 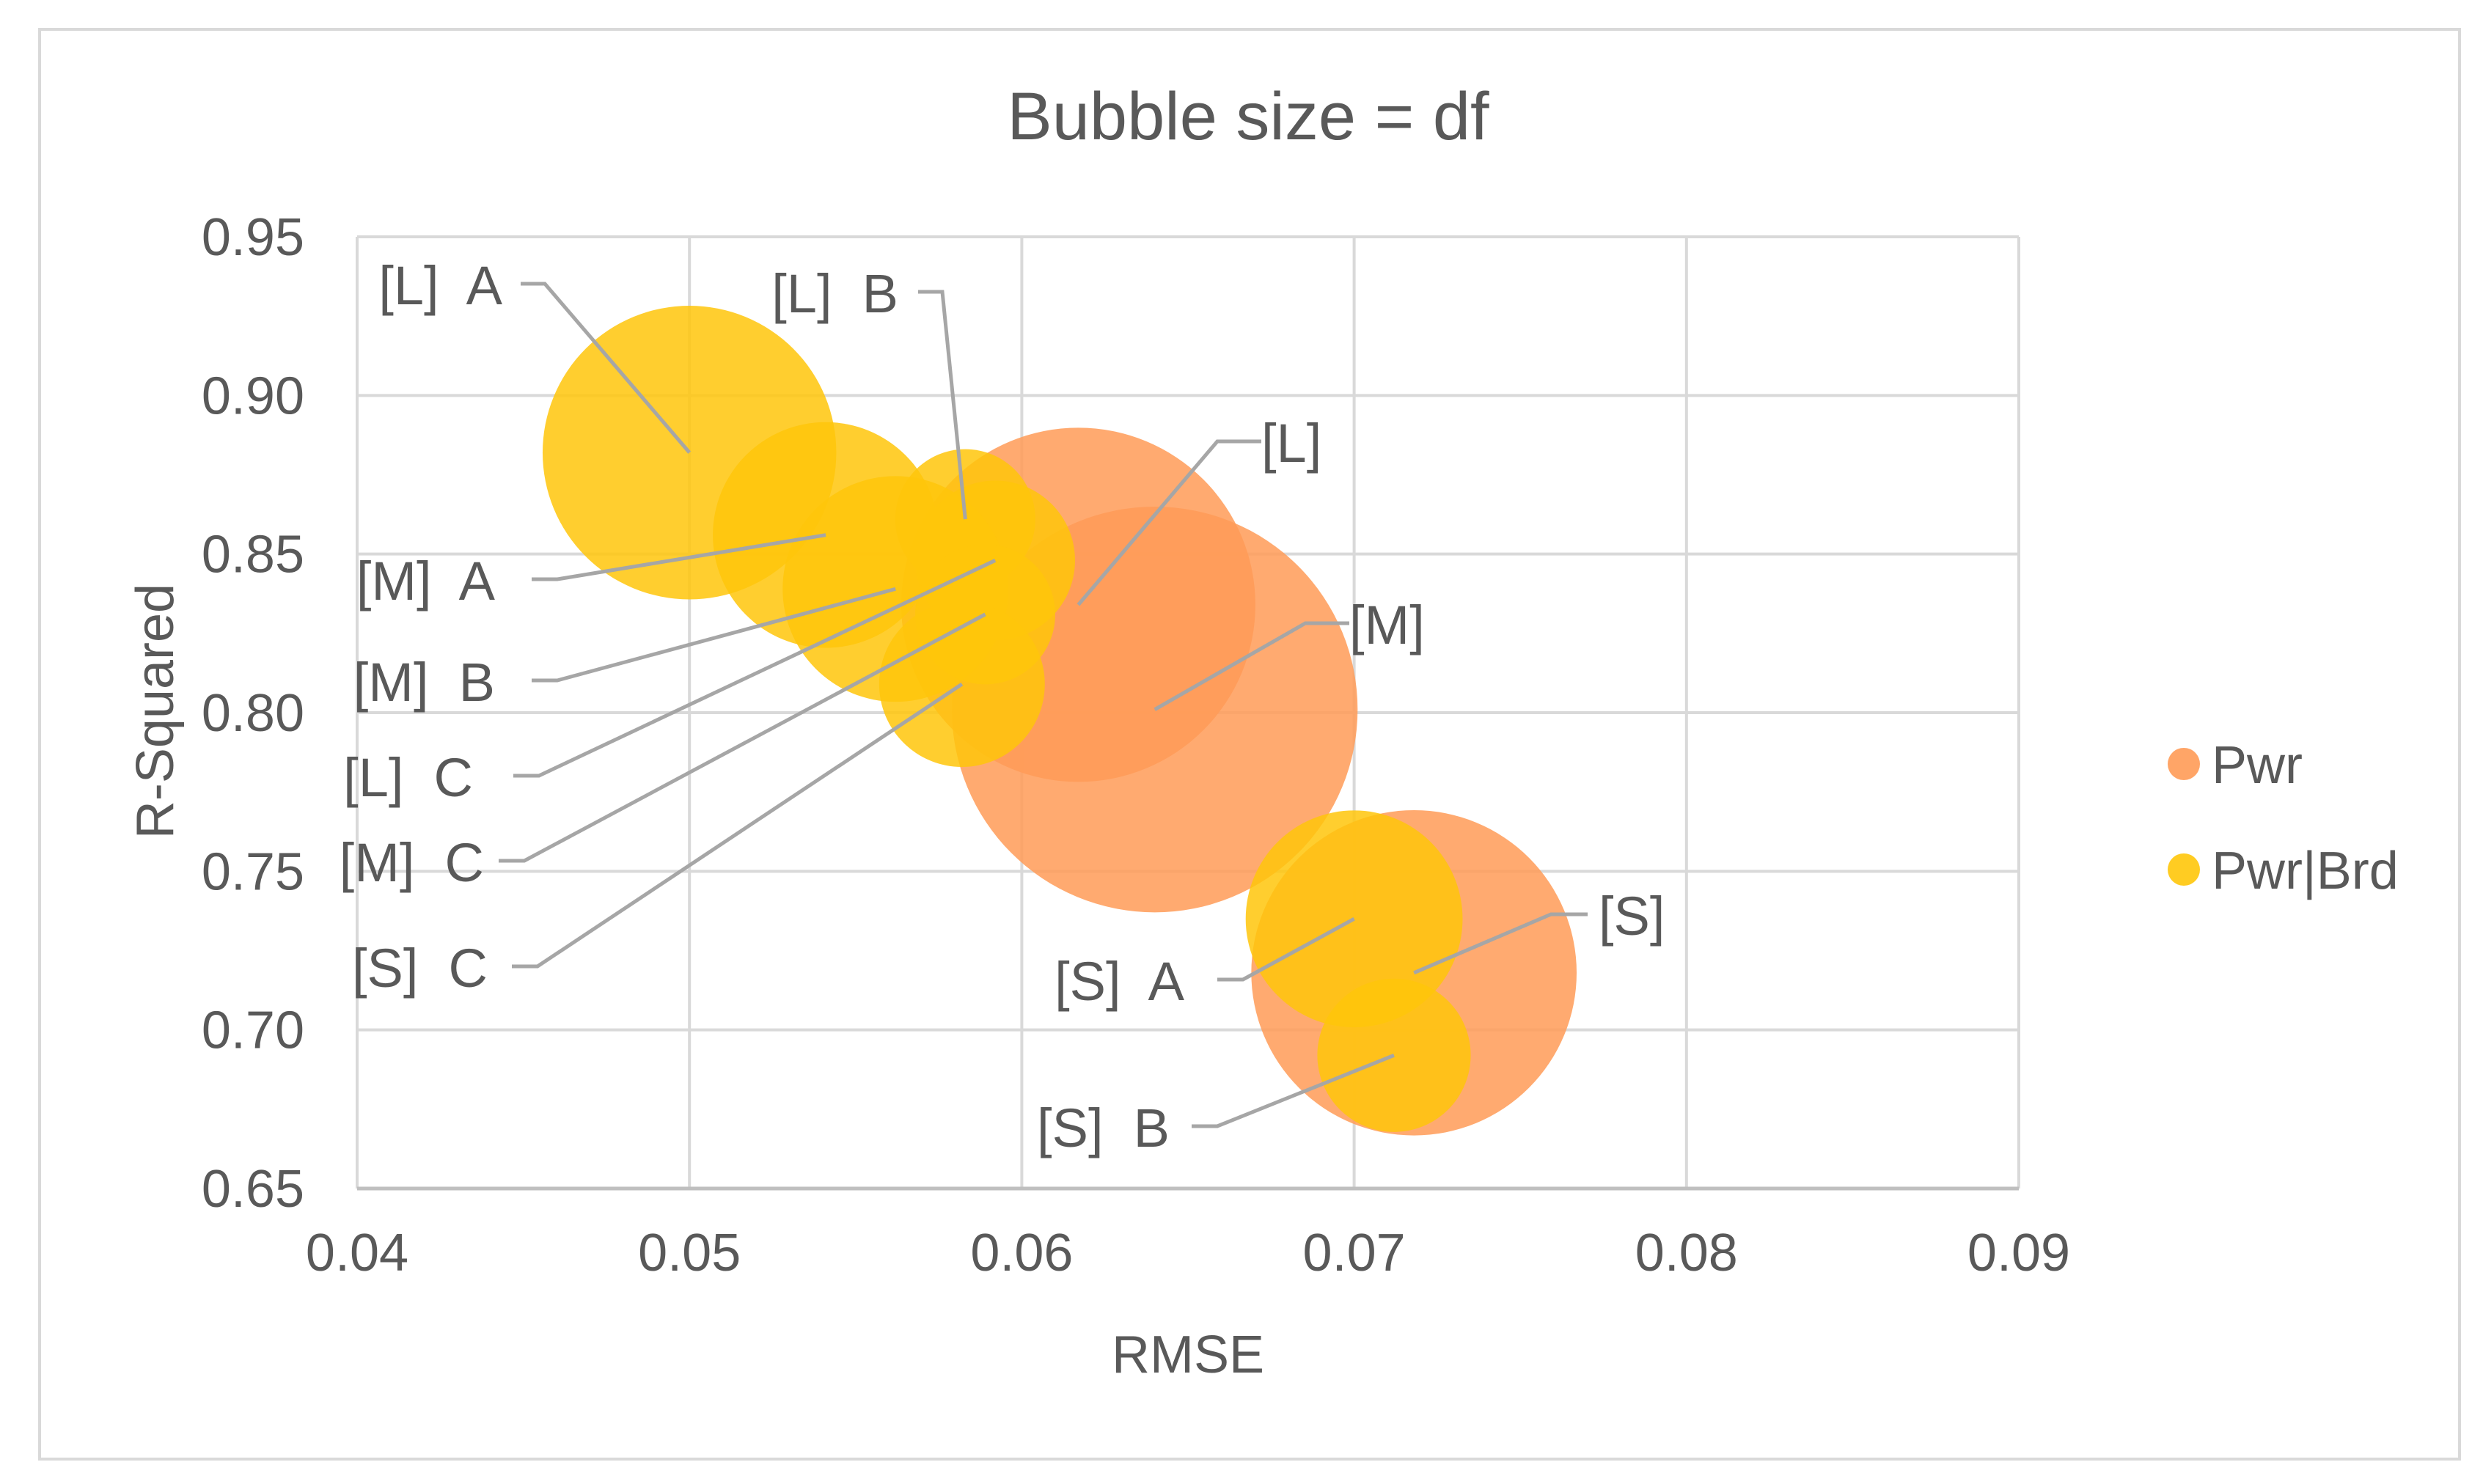 I want to click on x-axis-title: RMSE, so click(x=1188, y=1355).